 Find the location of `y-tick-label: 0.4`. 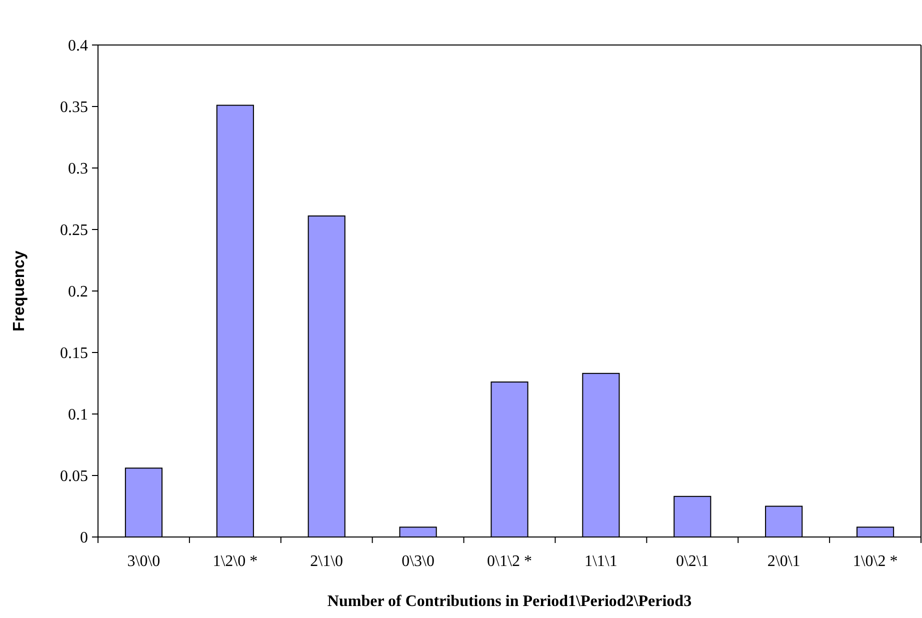

y-tick-label: 0.4 is located at coordinates (78, 46).